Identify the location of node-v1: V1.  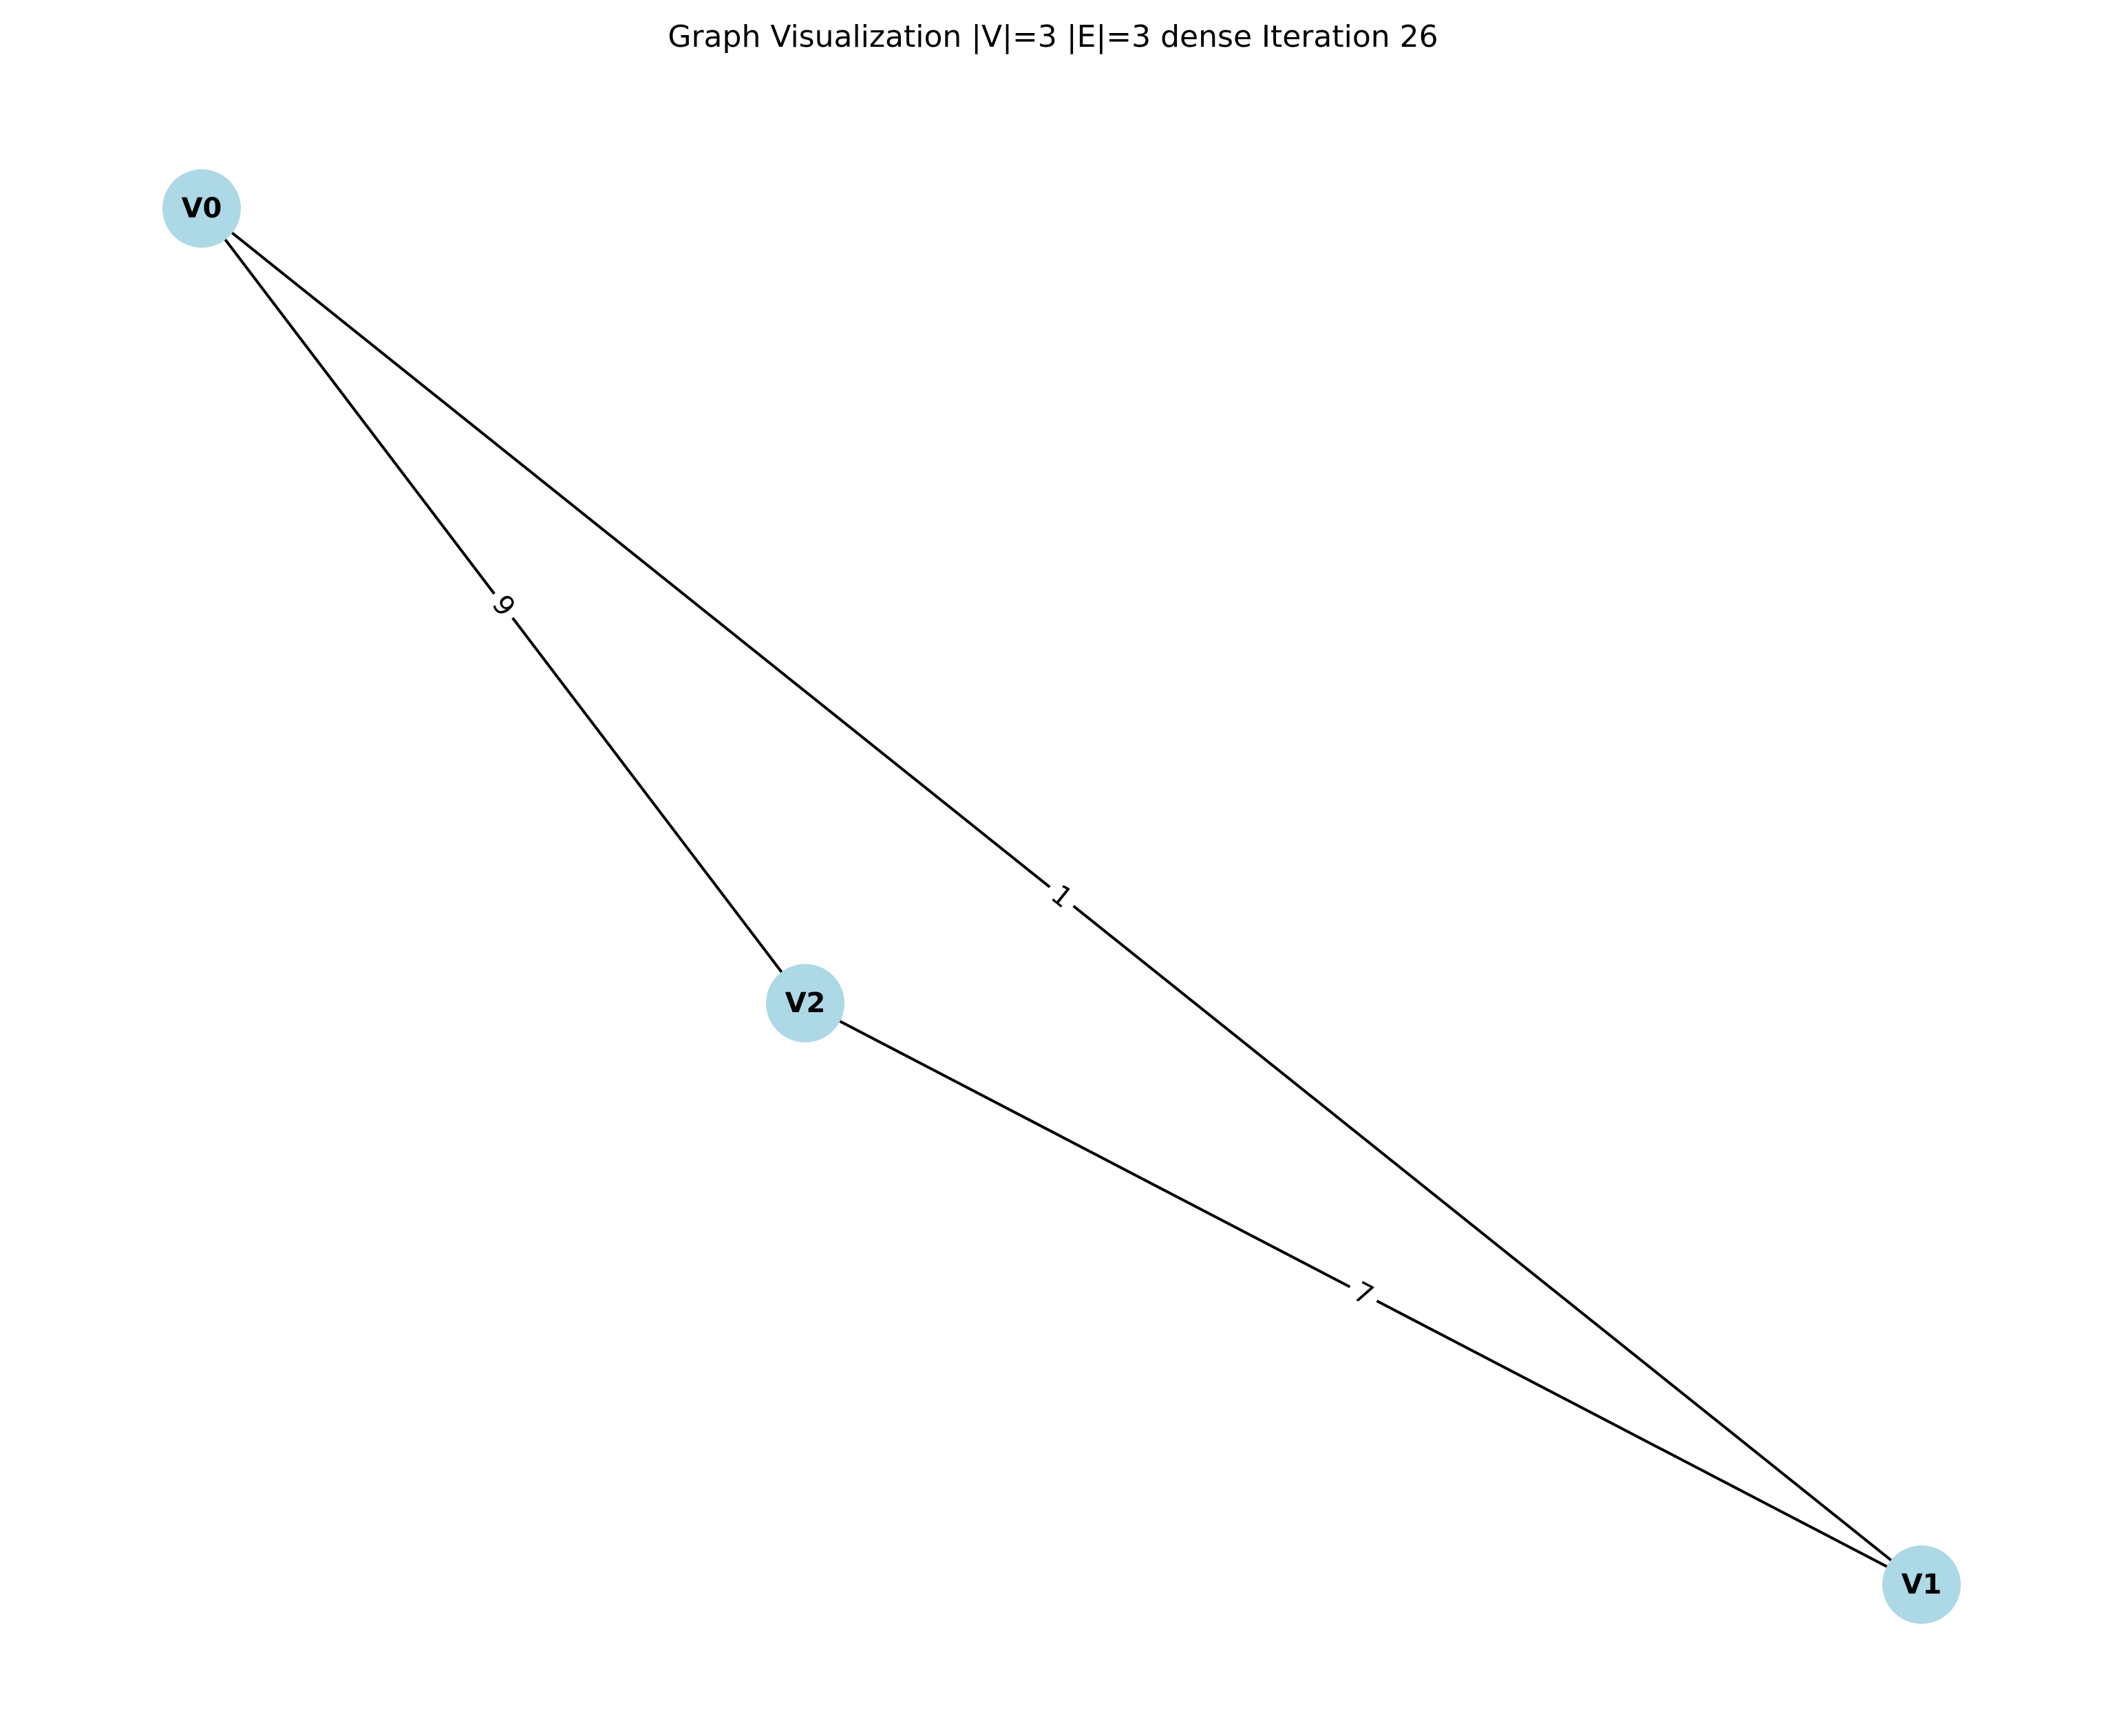
(1921, 1584).